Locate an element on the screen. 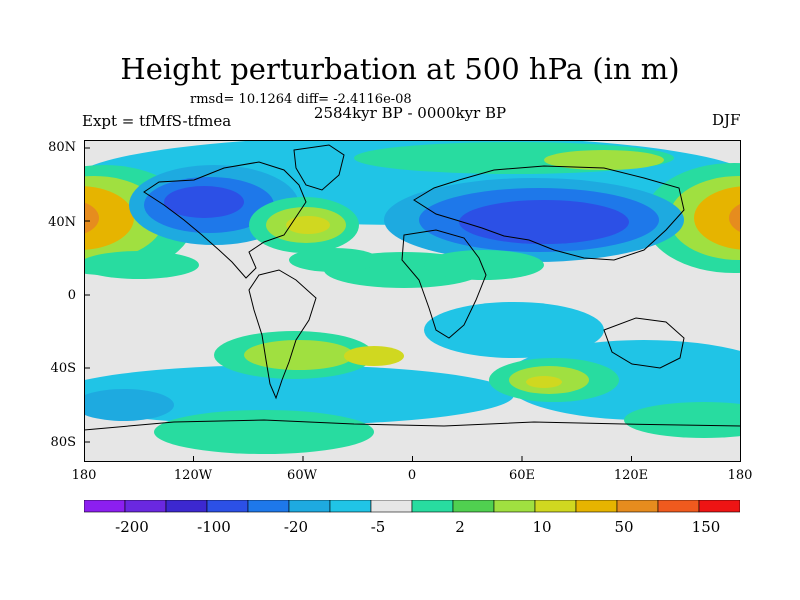 The width and height of the screenshot is (800, 600). colorbar-label: -200 is located at coordinates (132, 527).